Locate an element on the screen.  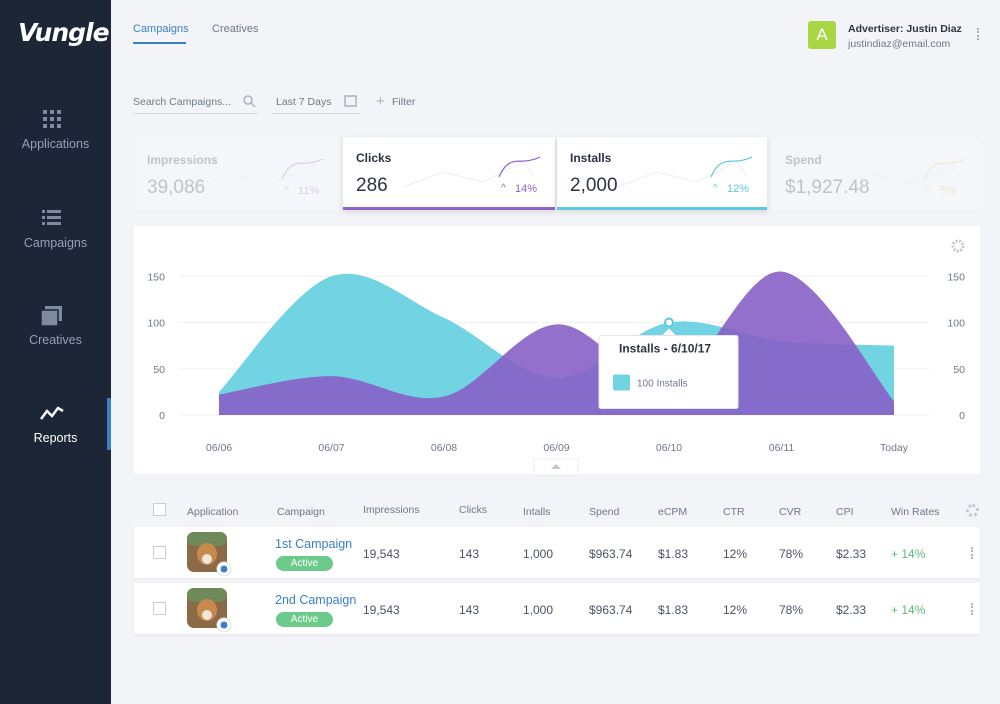
table-header: eCPM is located at coordinates (673, 512).